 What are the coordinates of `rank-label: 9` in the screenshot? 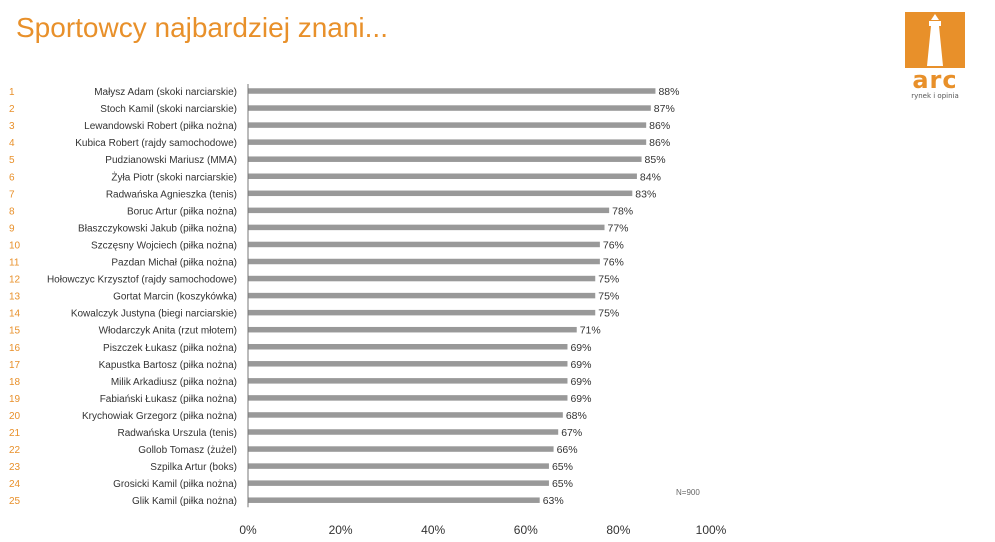 It's located at (12, 228).